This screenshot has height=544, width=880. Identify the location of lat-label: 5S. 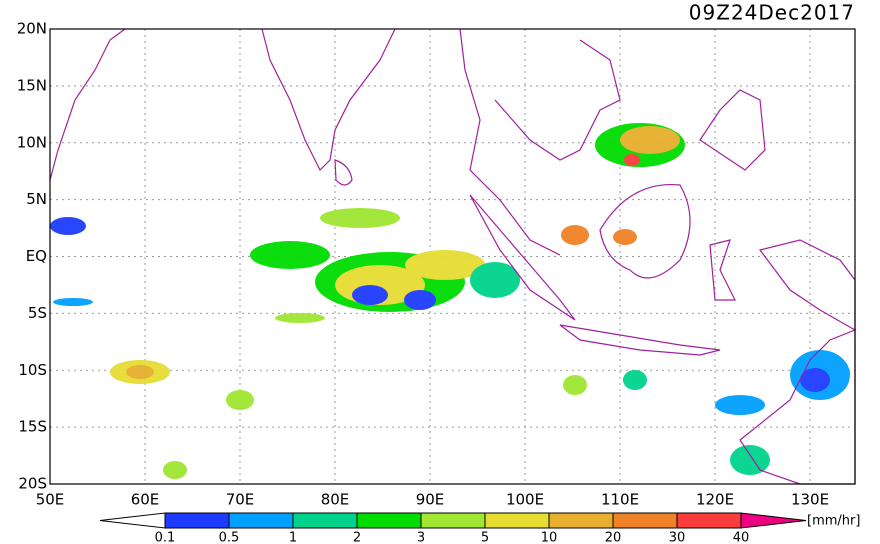
(37, 313).